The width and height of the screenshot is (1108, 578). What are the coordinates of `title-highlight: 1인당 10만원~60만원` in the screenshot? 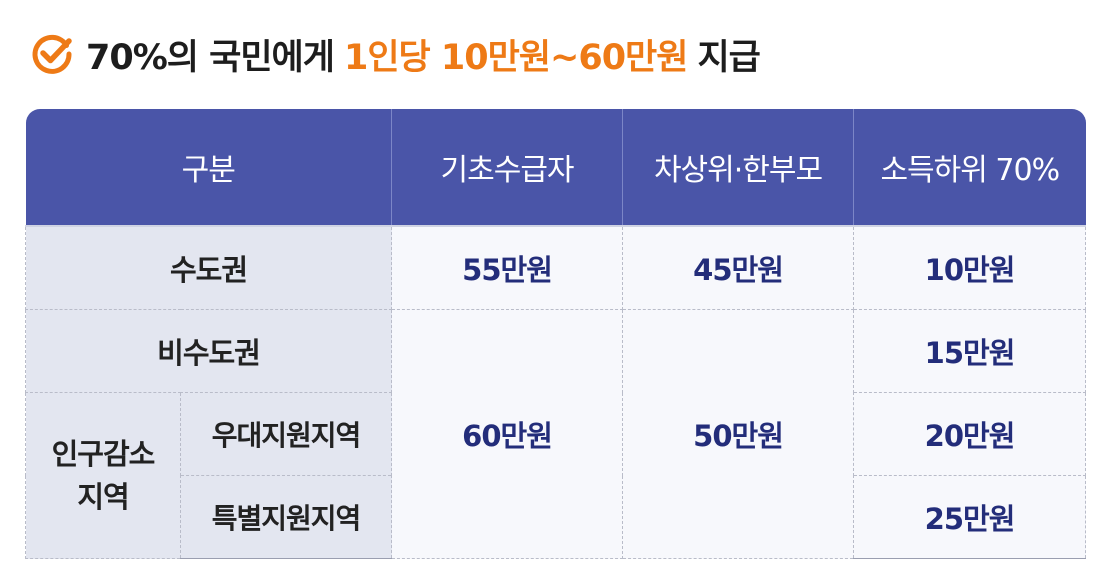 It's located at (515, 57).